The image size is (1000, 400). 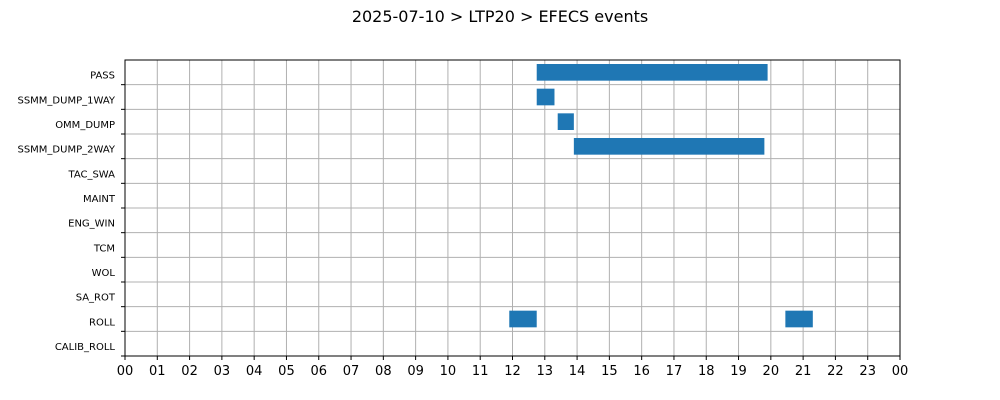 I want to click on y-tick-label-tac-swa: TAC_SWA, so click(x=91, y=174).